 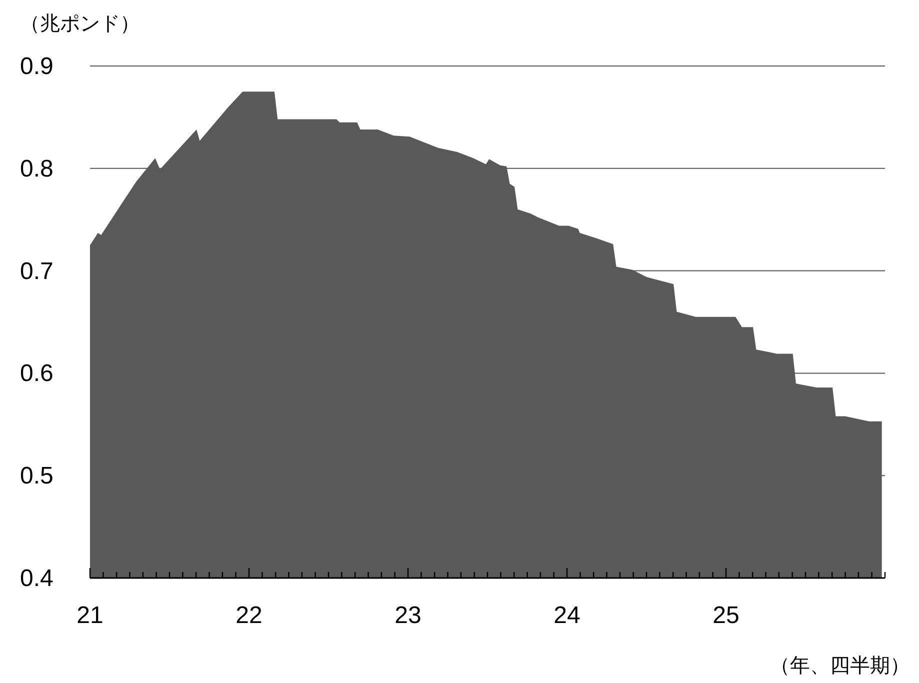 I want to click on x-tick-label: 25, so click(x=726, y=615).